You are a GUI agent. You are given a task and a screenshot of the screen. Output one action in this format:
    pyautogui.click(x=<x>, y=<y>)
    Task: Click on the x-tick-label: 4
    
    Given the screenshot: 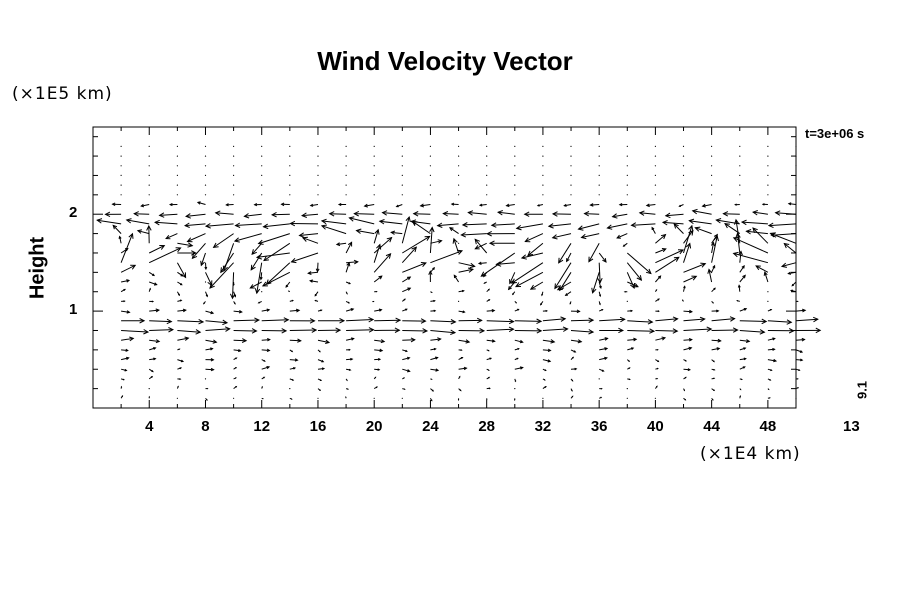 What is the action you would take?
    pyautogui.click(x=149, y=426)
    